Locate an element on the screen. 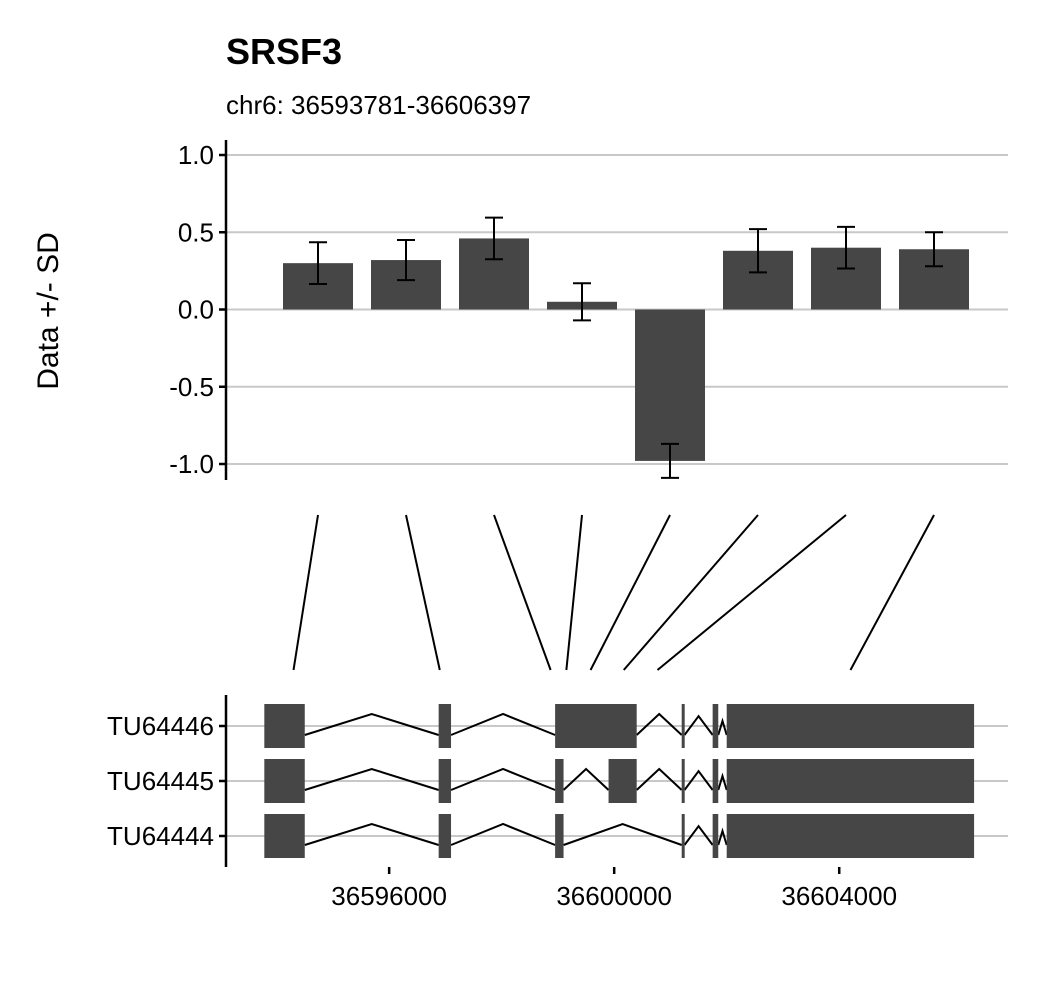 This screenshot has height=990, width=1042. x-tick-label: 36596000 is located at coordinates (389, 896).